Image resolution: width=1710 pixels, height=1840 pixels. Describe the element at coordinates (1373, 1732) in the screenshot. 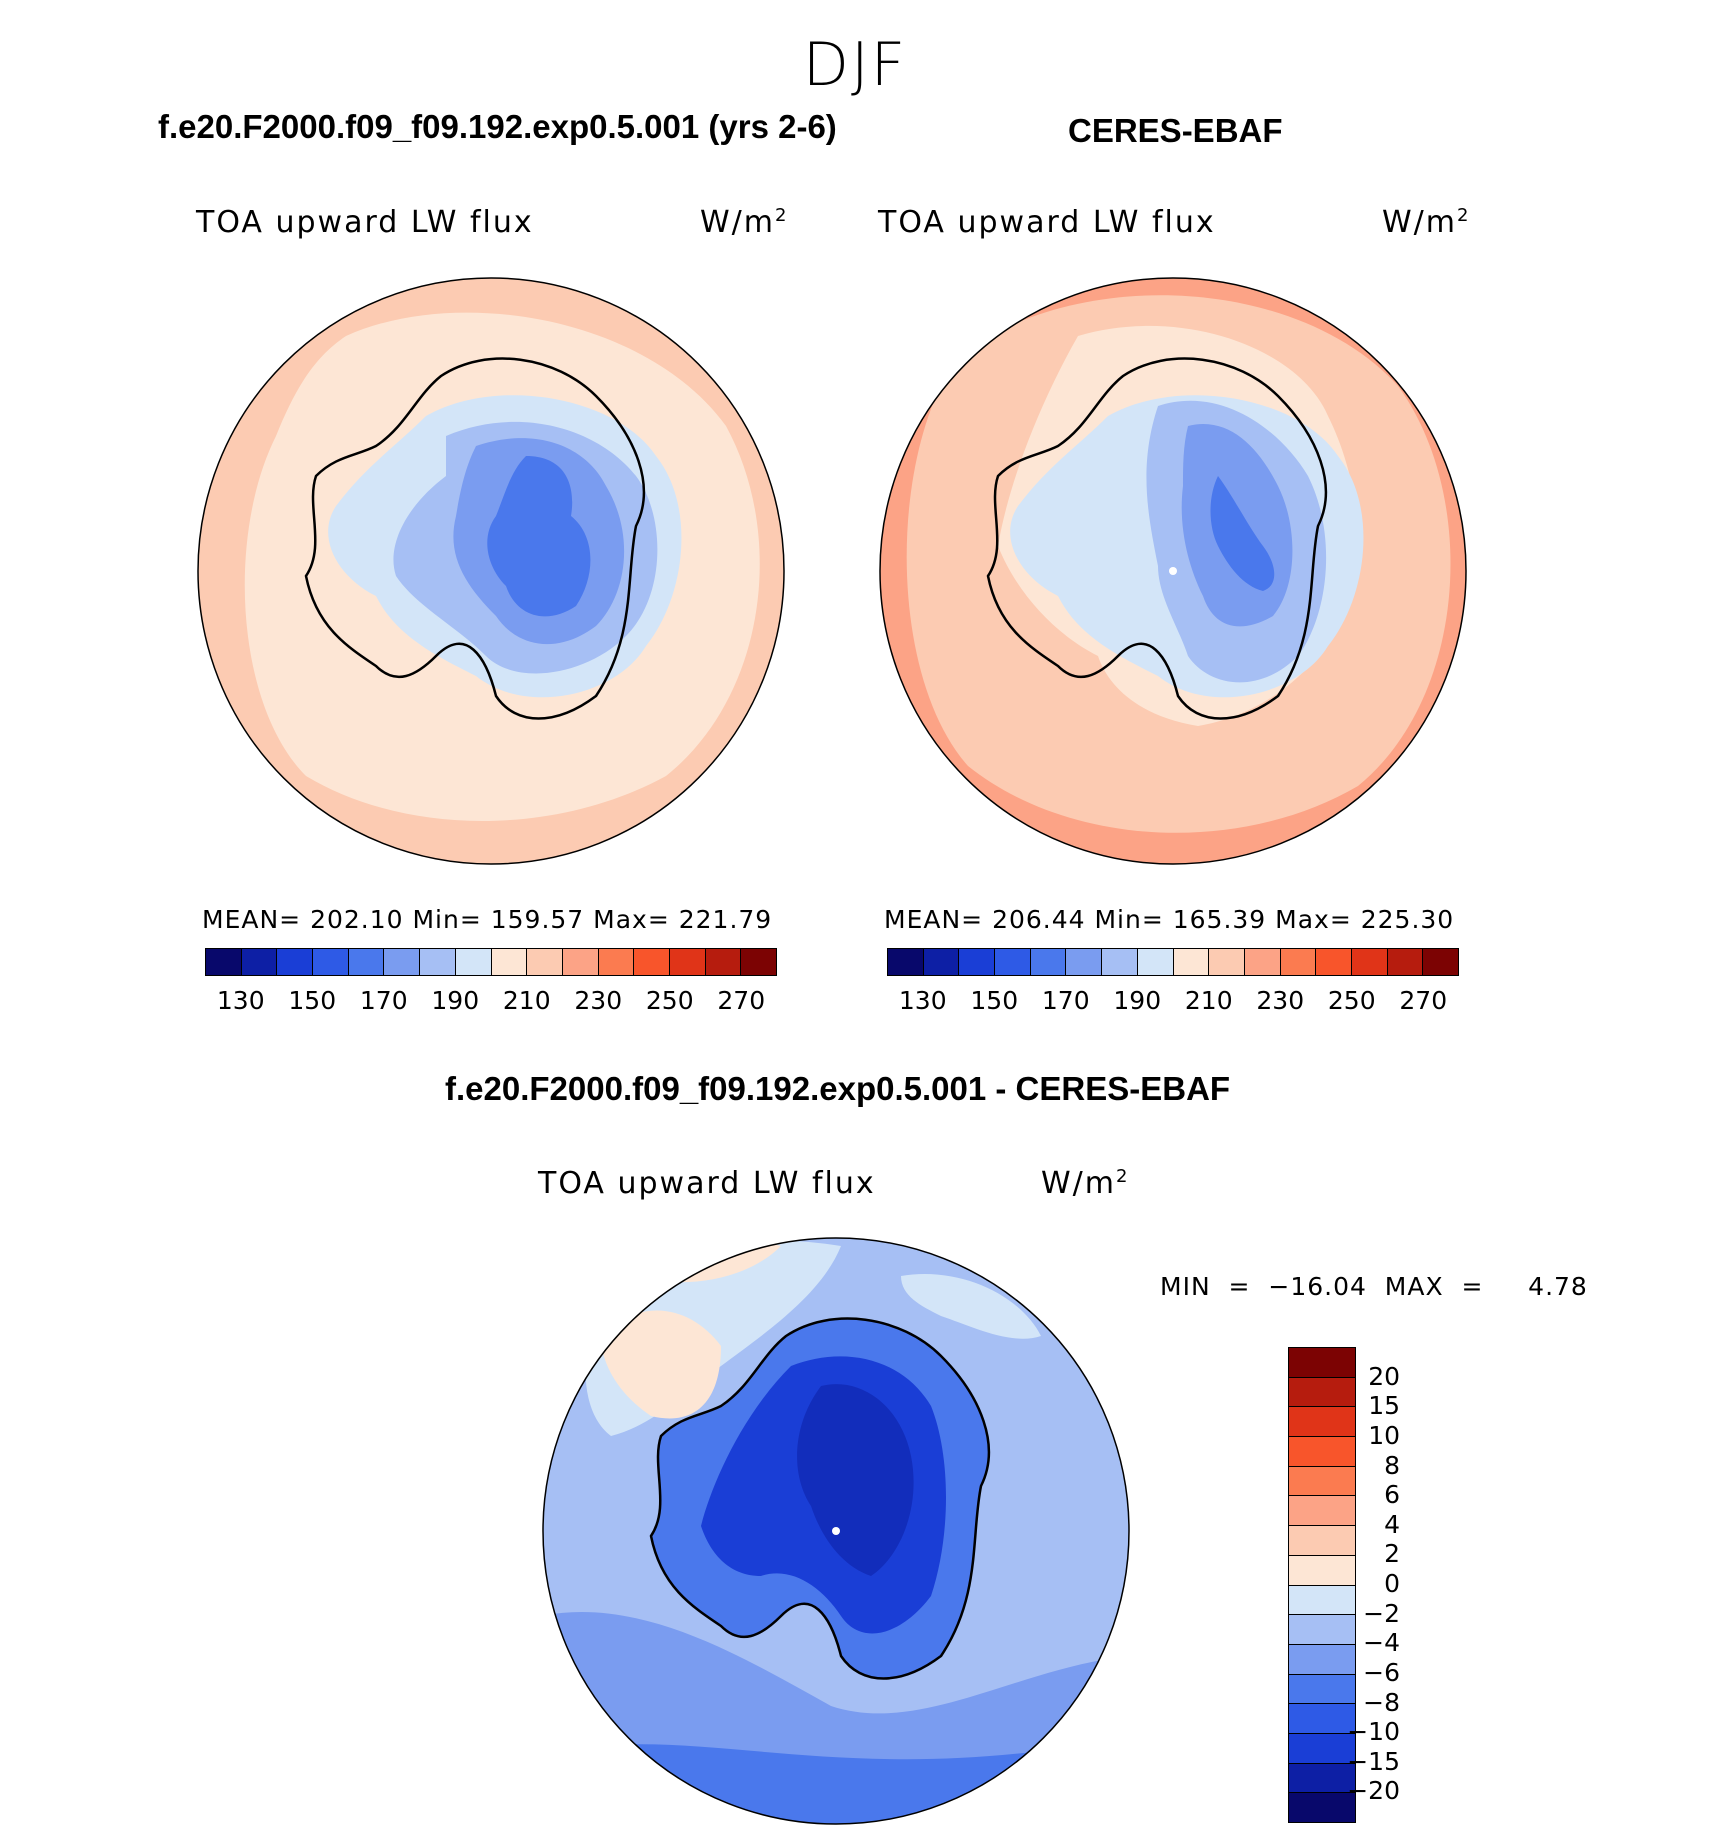

I see `colorbar-tick-label: −10` at that location.